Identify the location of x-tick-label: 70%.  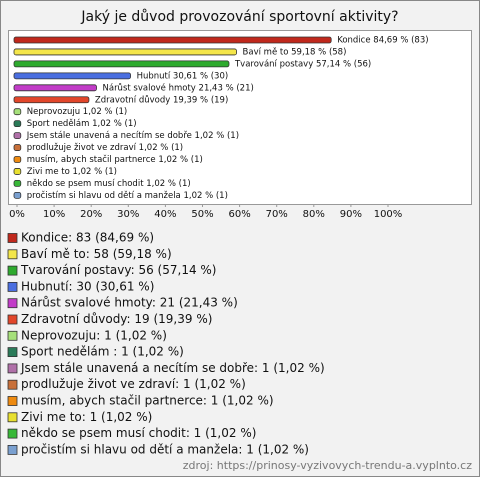
(277, 214).